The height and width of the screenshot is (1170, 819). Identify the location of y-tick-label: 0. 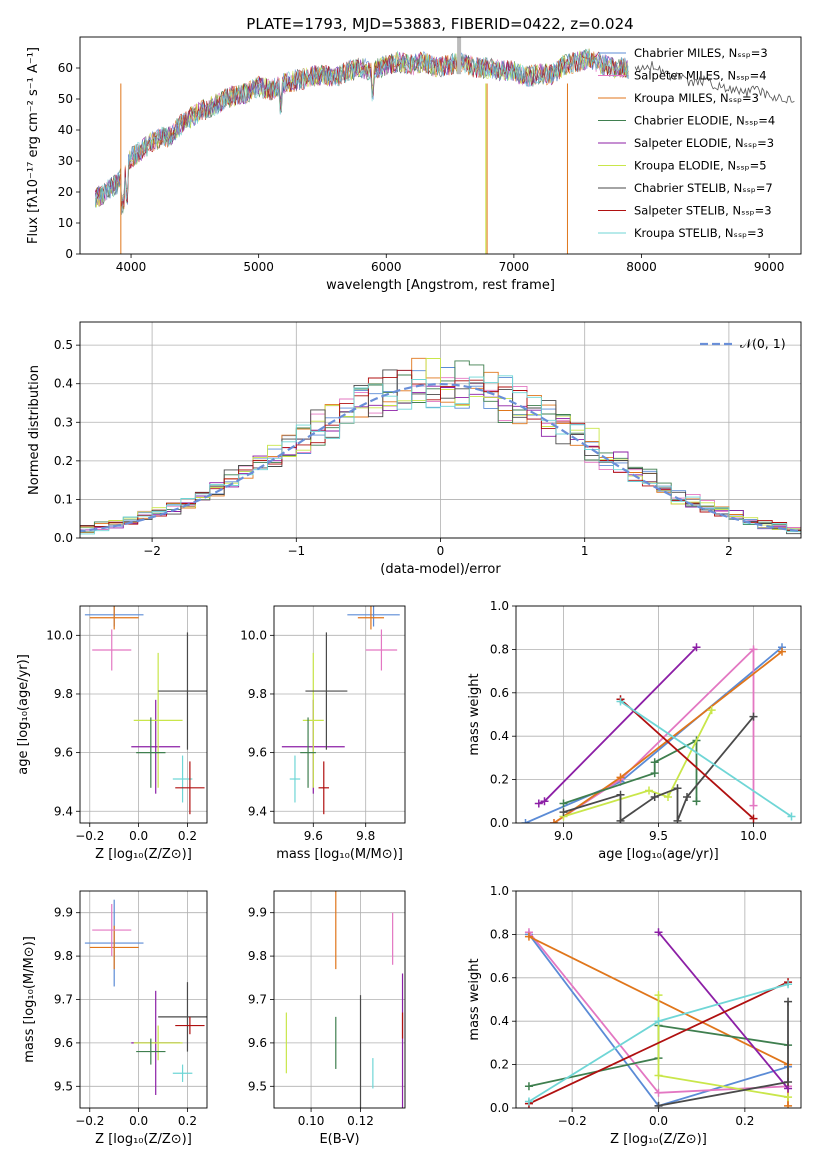
(69, 254).